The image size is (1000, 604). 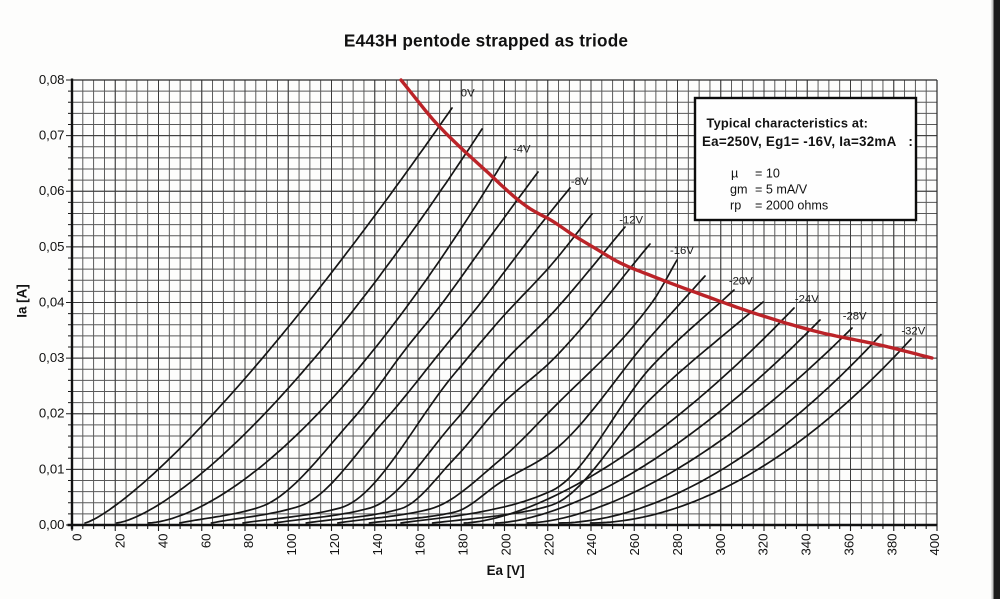 I want to click on svg-text: -28V, so click(x=855, y=317).